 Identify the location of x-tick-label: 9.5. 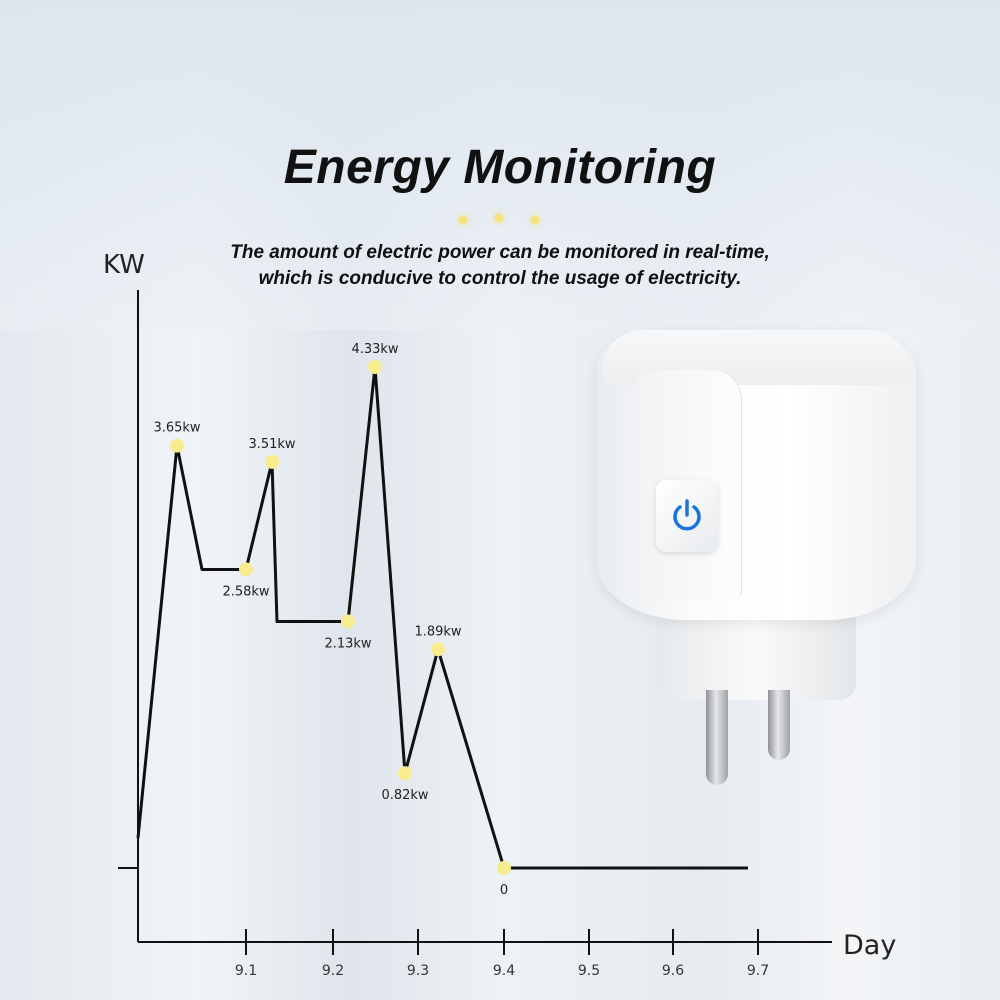
(589, 971).